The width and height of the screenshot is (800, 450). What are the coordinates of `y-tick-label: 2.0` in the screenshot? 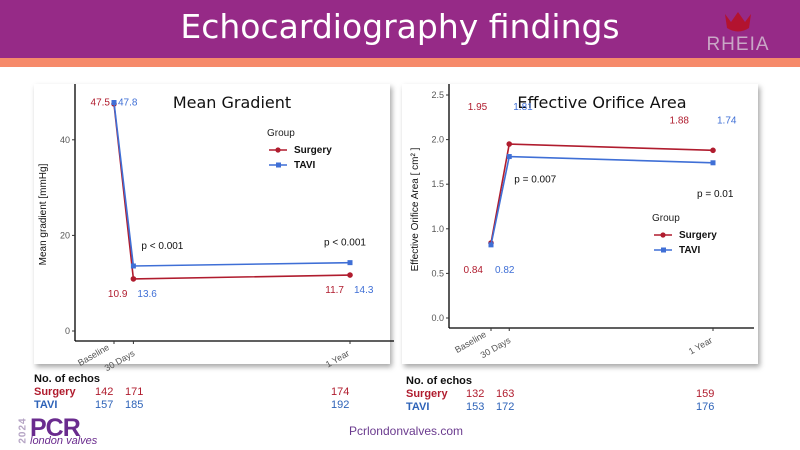 It's located at (437, 140).